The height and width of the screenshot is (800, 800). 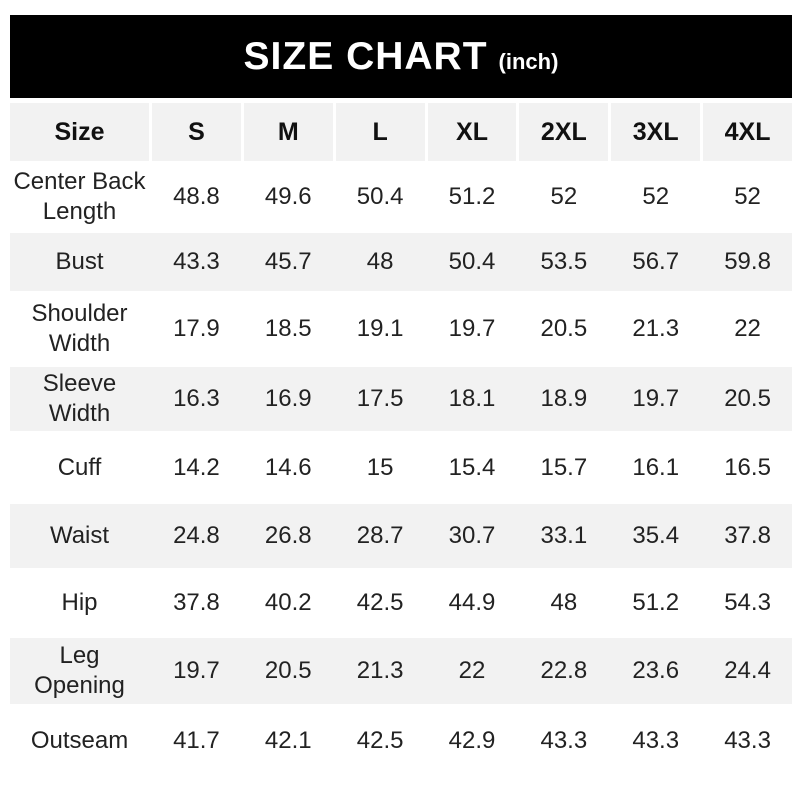 What do you see at coordinates (79, 740) in the screenshot?
I see `row-label: Outseam` at bounding box center [79, 740].